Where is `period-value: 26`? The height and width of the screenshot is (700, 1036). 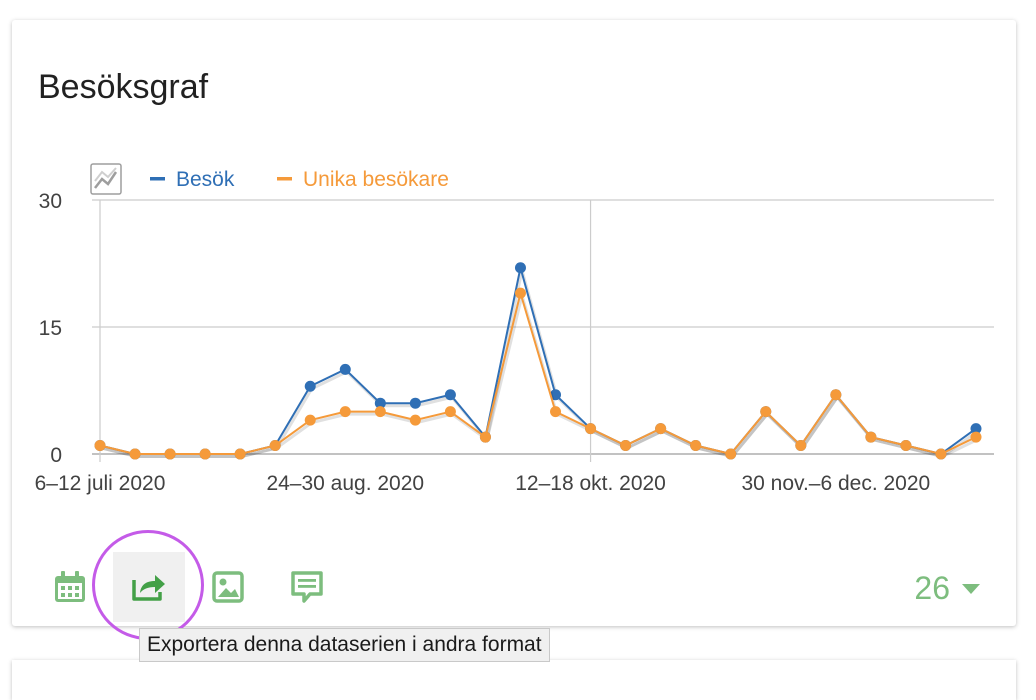
period-value: 26 is located at coordinates (932, 588).